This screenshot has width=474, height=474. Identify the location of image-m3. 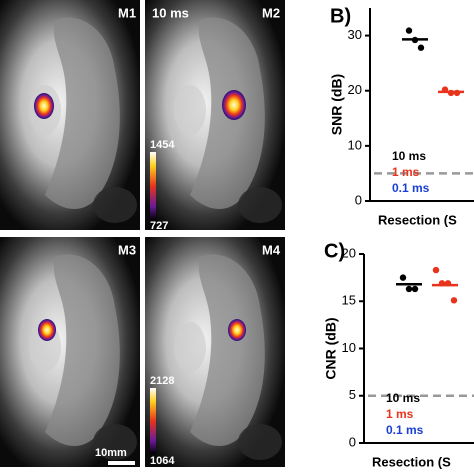
(70, 352).